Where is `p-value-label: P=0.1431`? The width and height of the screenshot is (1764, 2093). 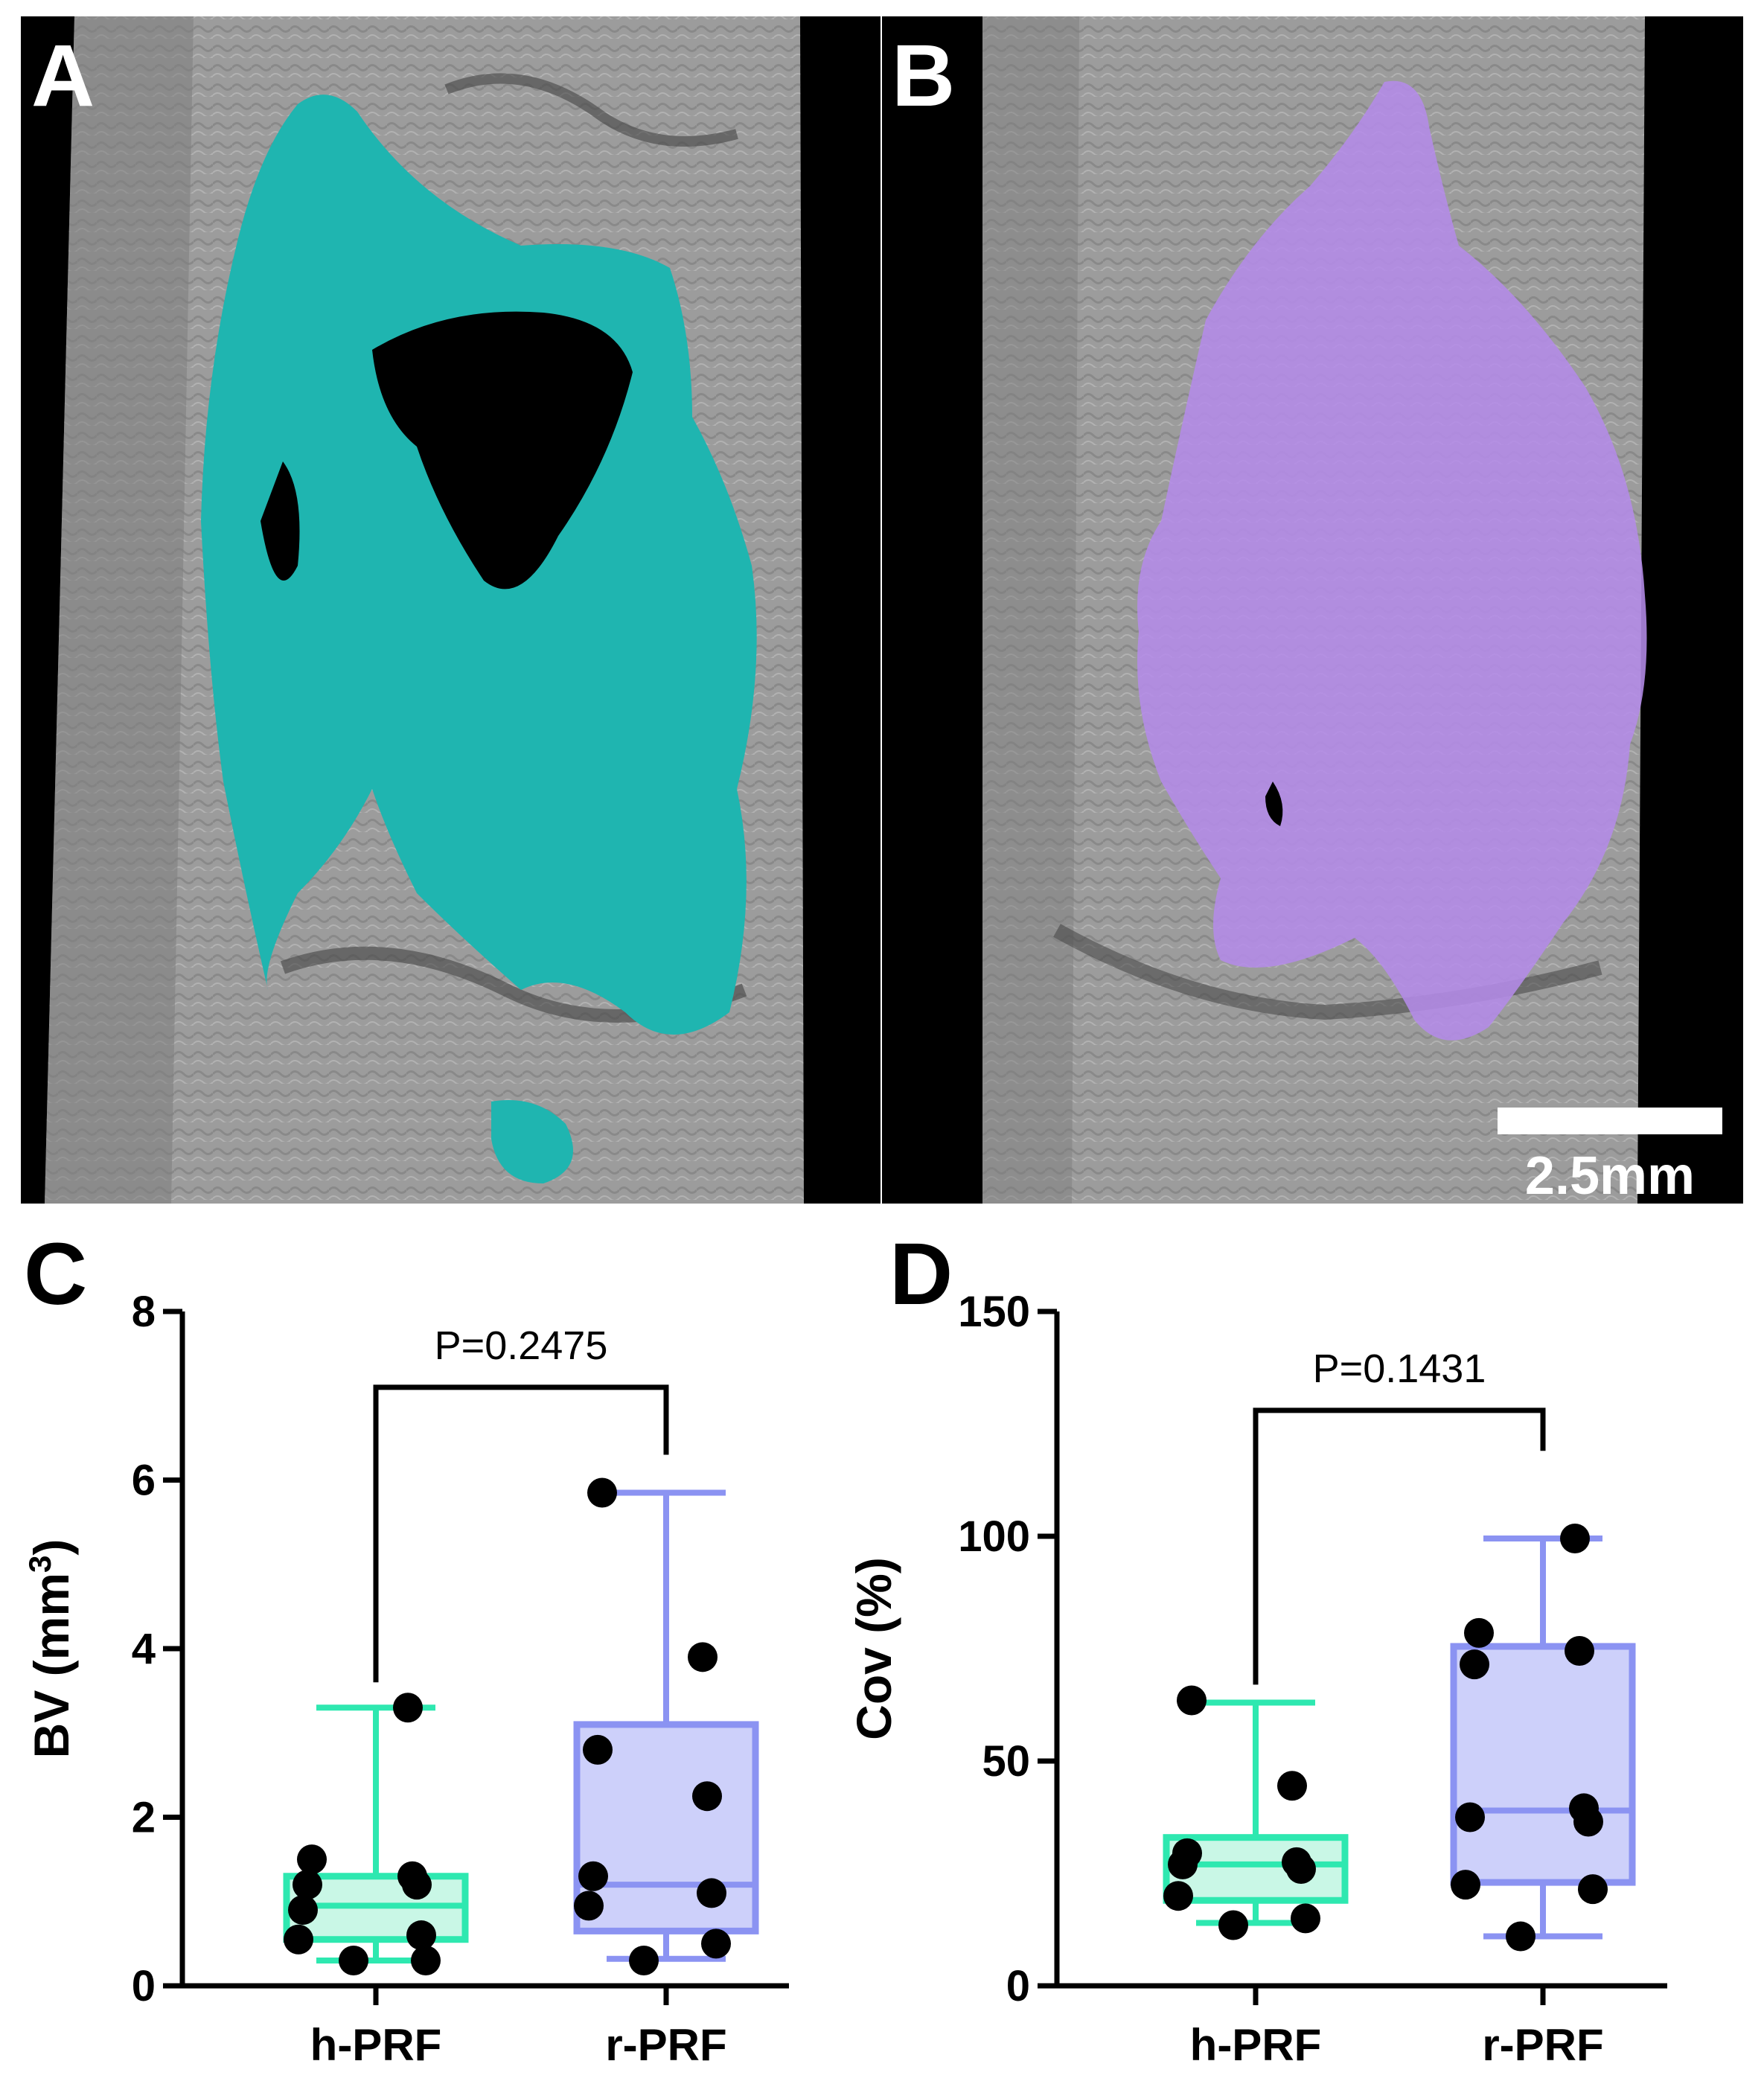 p-value-label: P=0.1431 is located at coordinates (1399, 1368).